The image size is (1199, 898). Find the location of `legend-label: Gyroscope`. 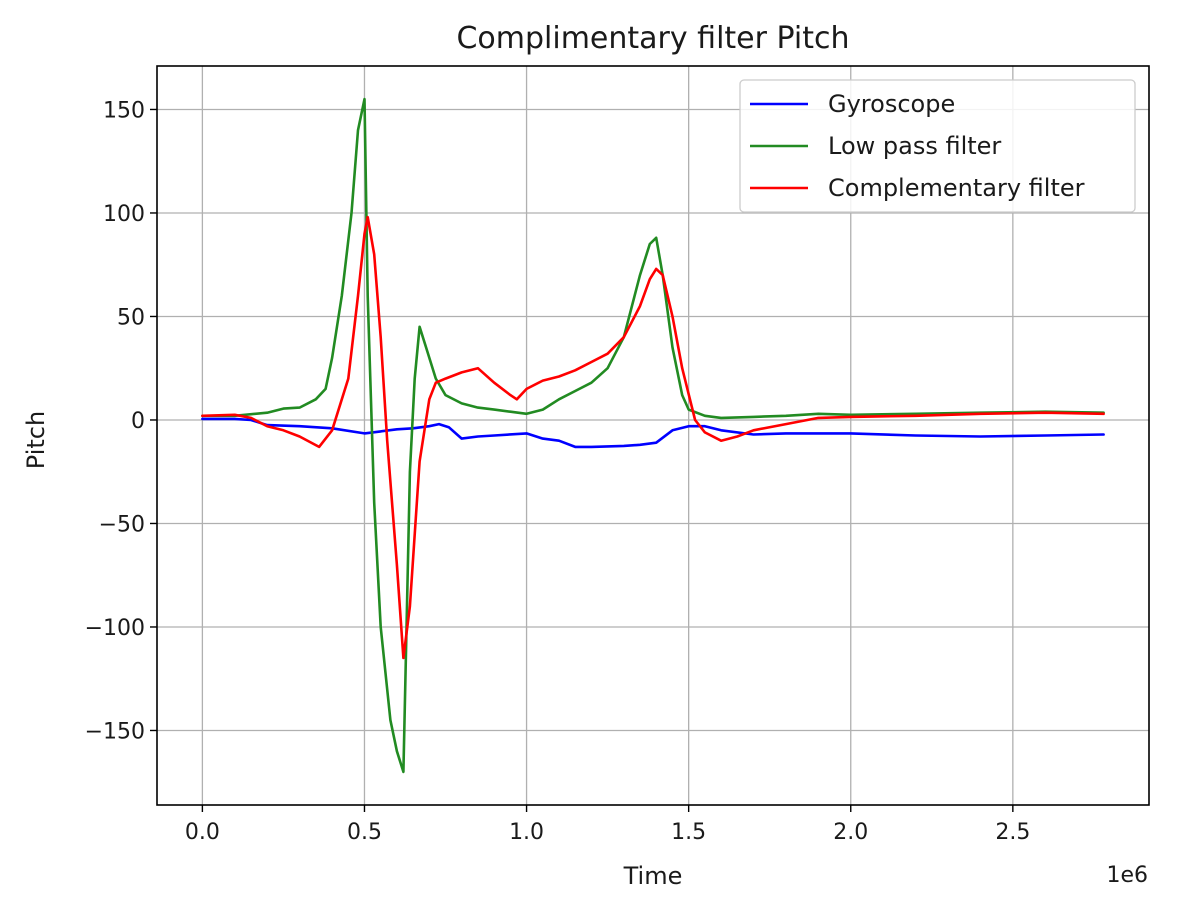

legend-label: Gyroscope is located at coordinates (891, 104).